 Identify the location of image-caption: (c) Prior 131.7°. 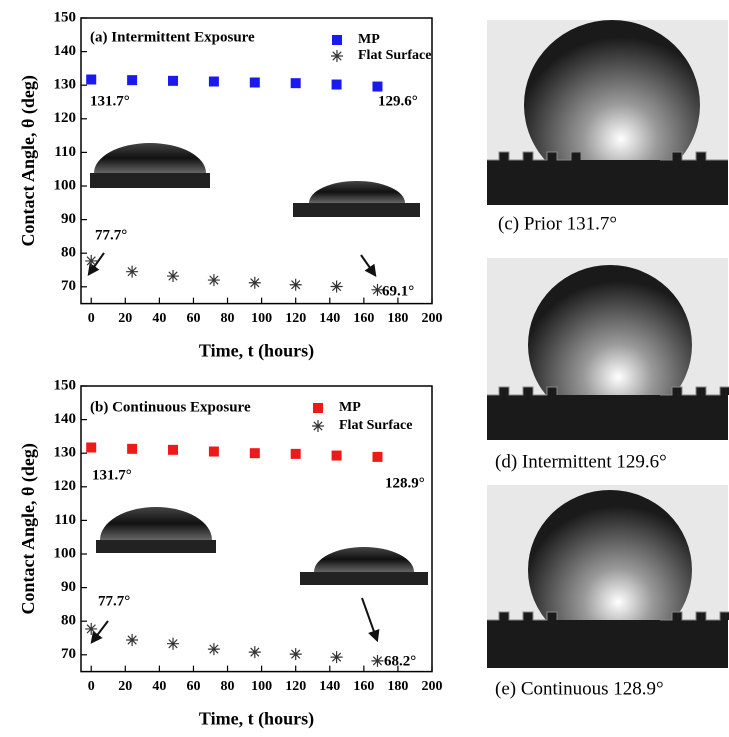
(557, 223).